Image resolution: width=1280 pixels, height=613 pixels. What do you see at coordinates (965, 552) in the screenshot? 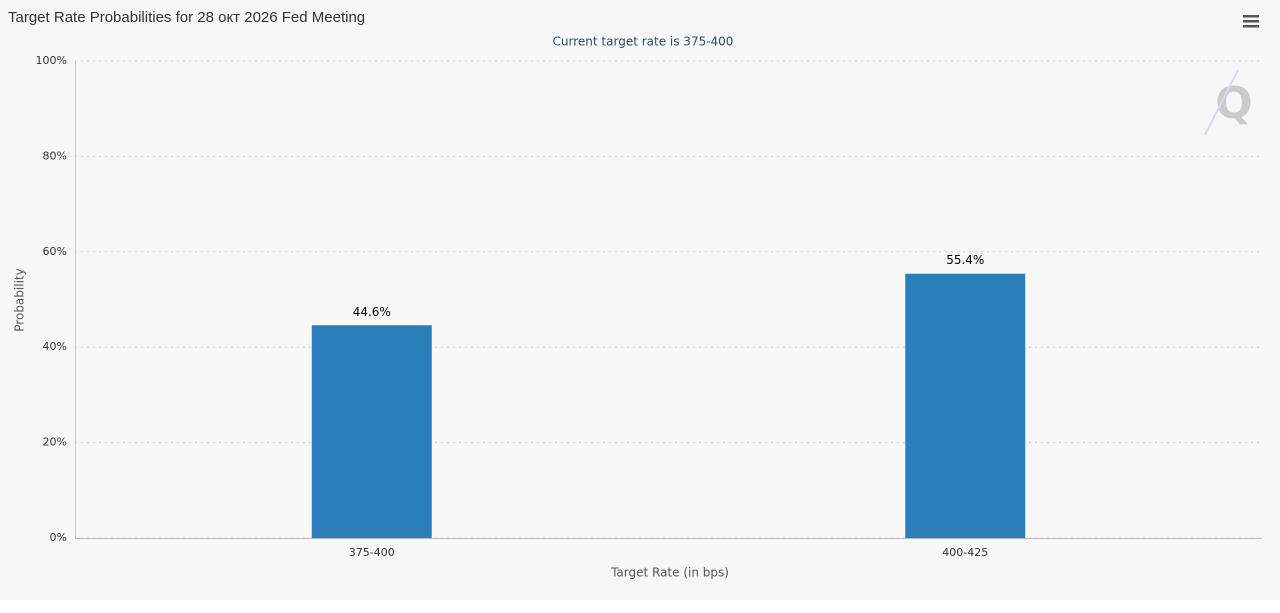
I see `x-tick-label: 400-425` at bounding box center [965, 552].